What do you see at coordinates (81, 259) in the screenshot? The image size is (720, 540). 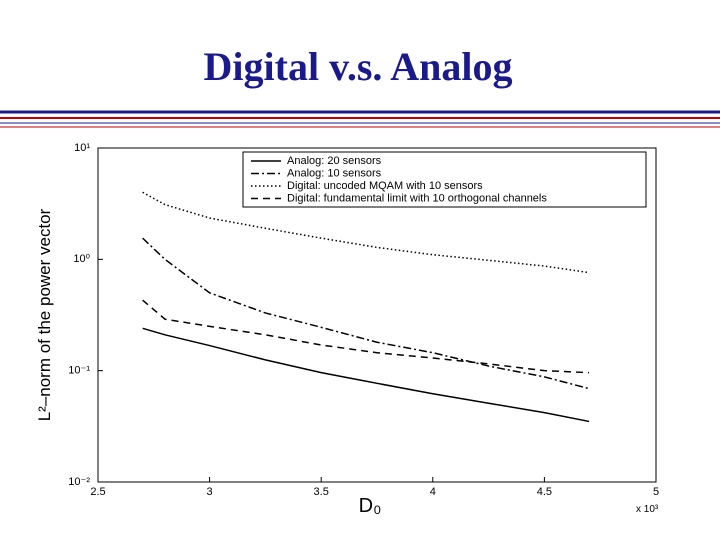 I see `y-tick-label: 10⁰` at bounding box center [81, 259].